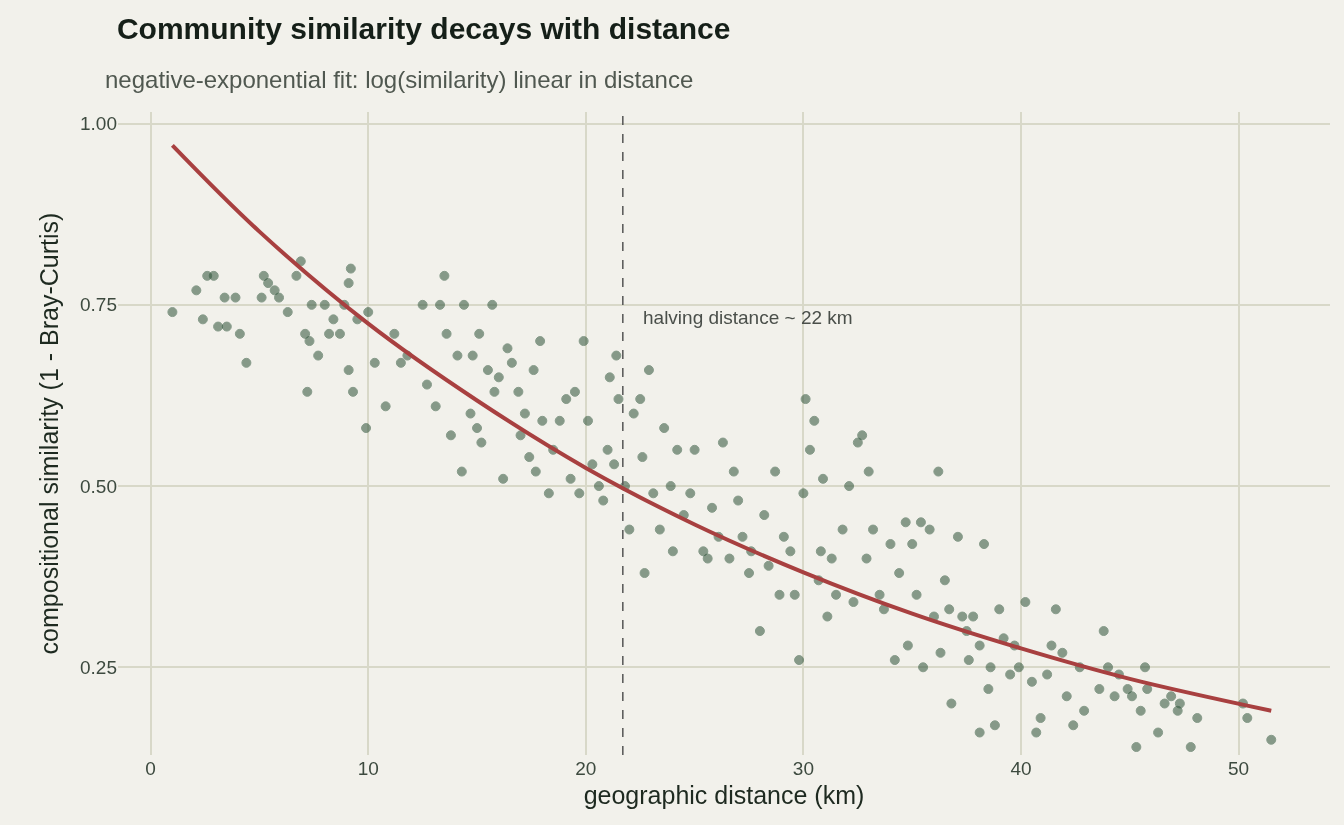 This screenshot has width=1344, height=825. What do you see at coordinates (98, 486) in the screenshot?
I see `y-tick-label: 0.50` at bounding box center [98, 486].